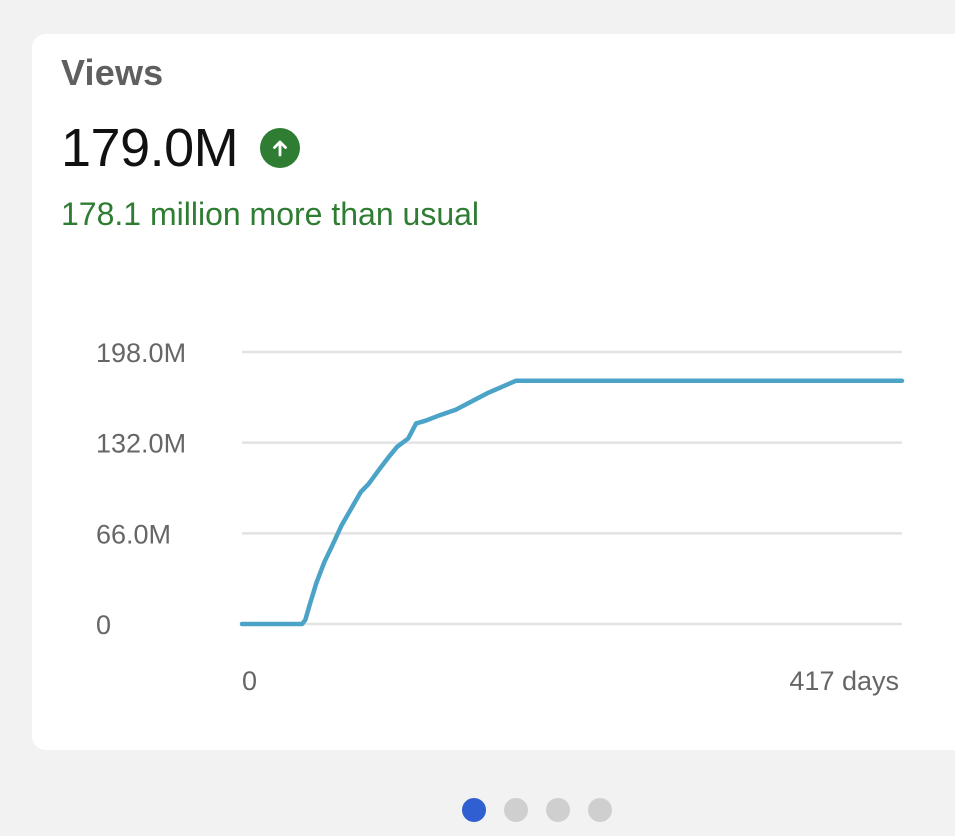 The width and height of the screenshot is (955, 836). What do you see at coordinates (103, 625) in the screenshot?
I see `y-tick-label: 0` at bounding box center [103, 625].